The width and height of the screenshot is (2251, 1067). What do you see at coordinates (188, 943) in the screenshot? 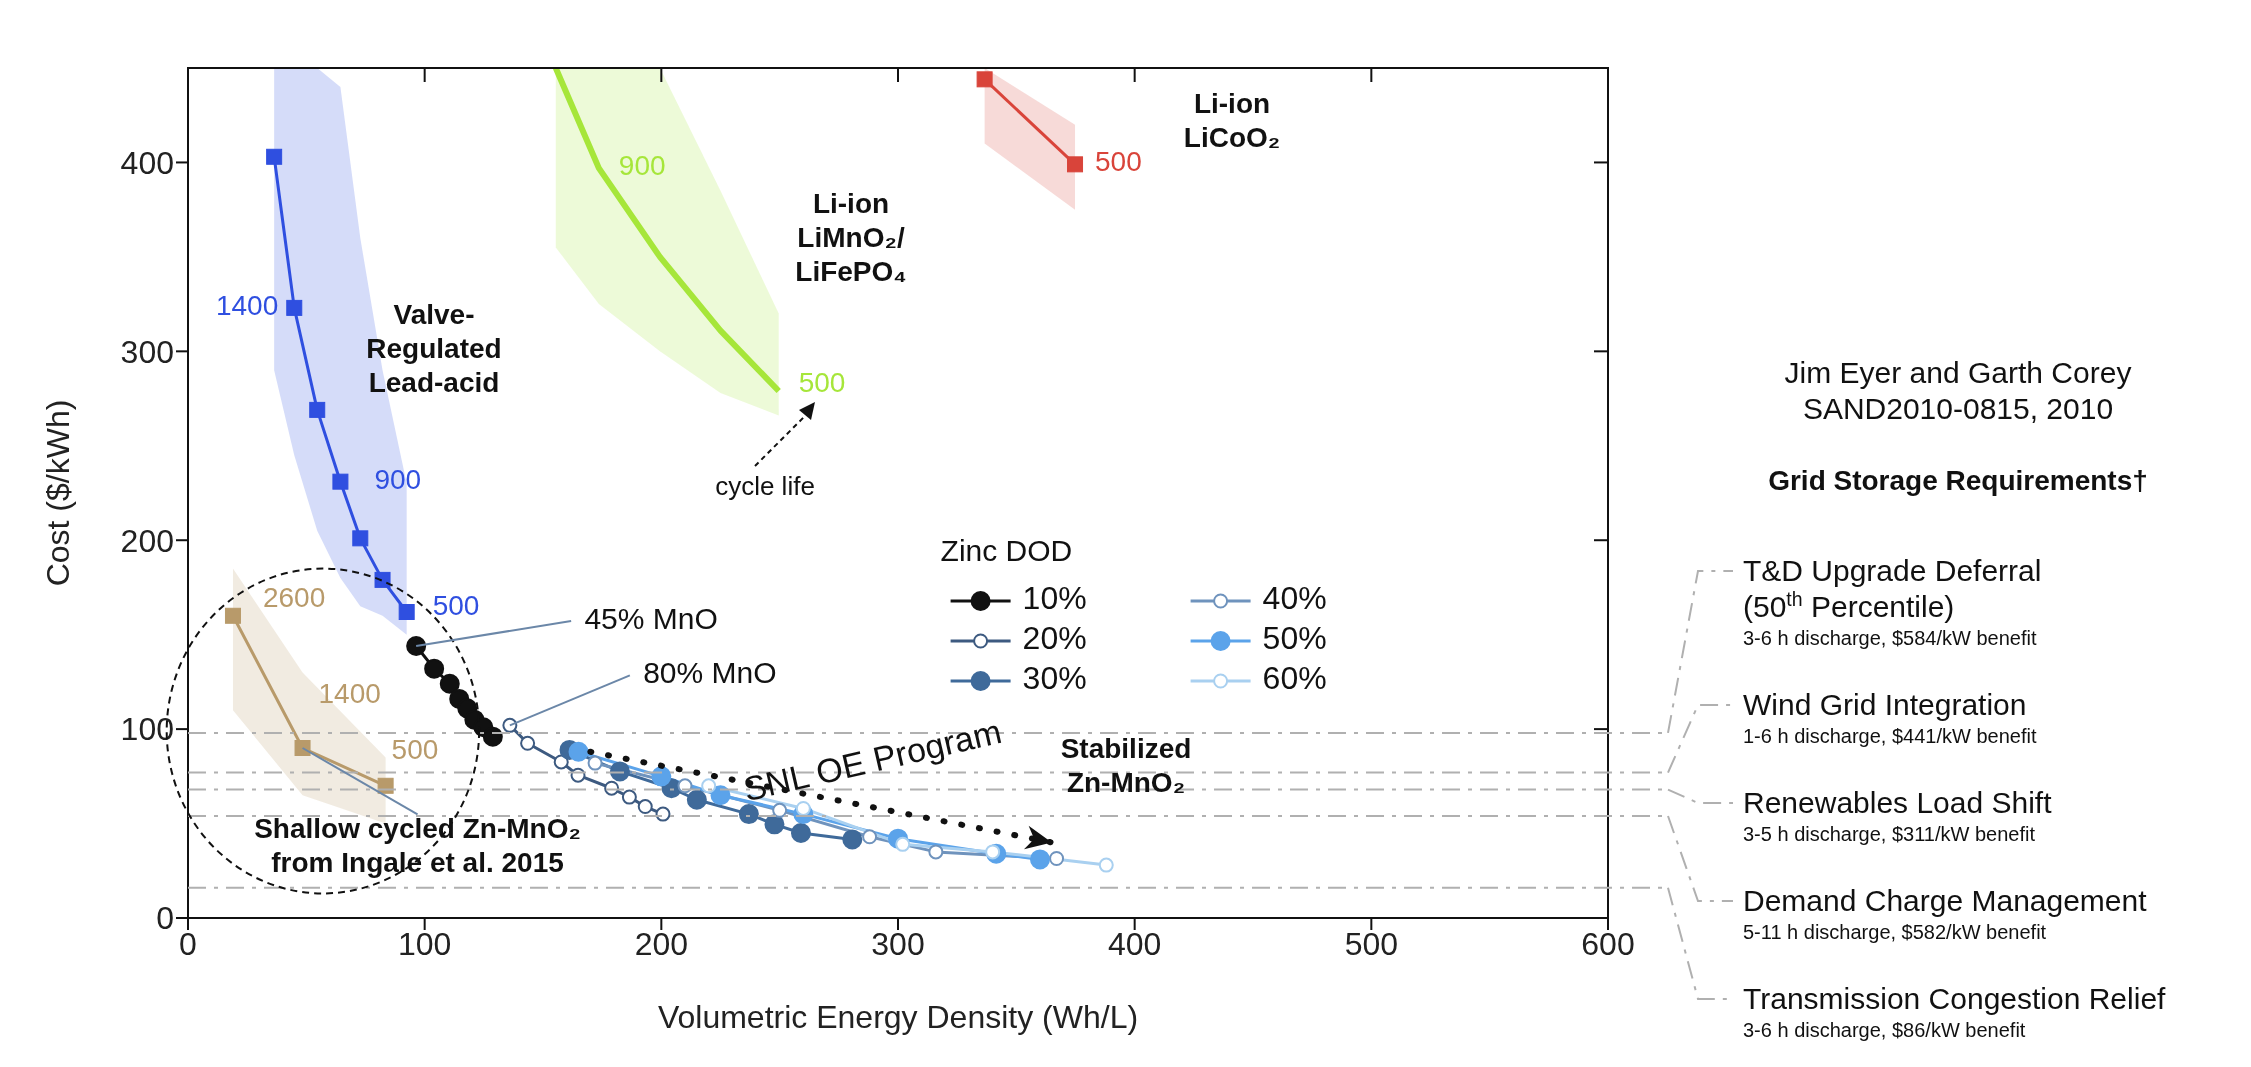
I see `x-tick-label: 0` at bounding box center [188, 943].